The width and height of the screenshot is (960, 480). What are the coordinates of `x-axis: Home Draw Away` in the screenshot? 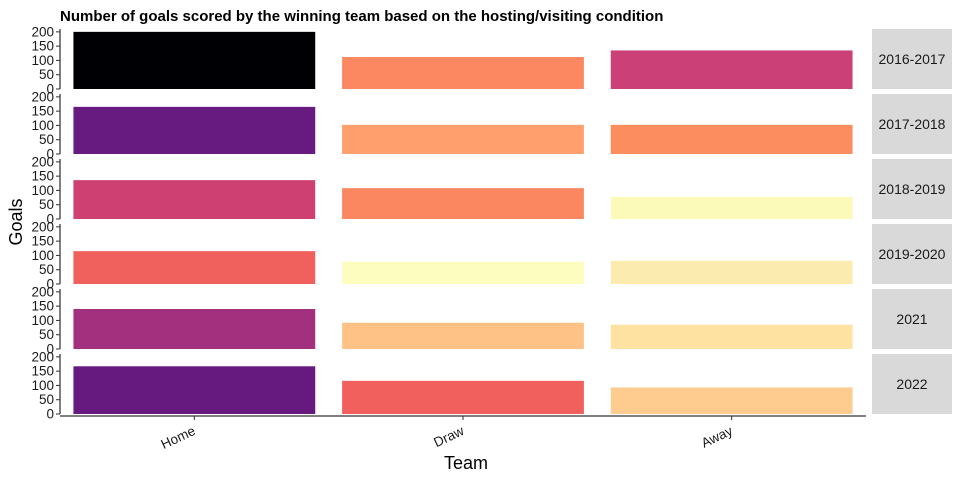 It's located at (463, 433).